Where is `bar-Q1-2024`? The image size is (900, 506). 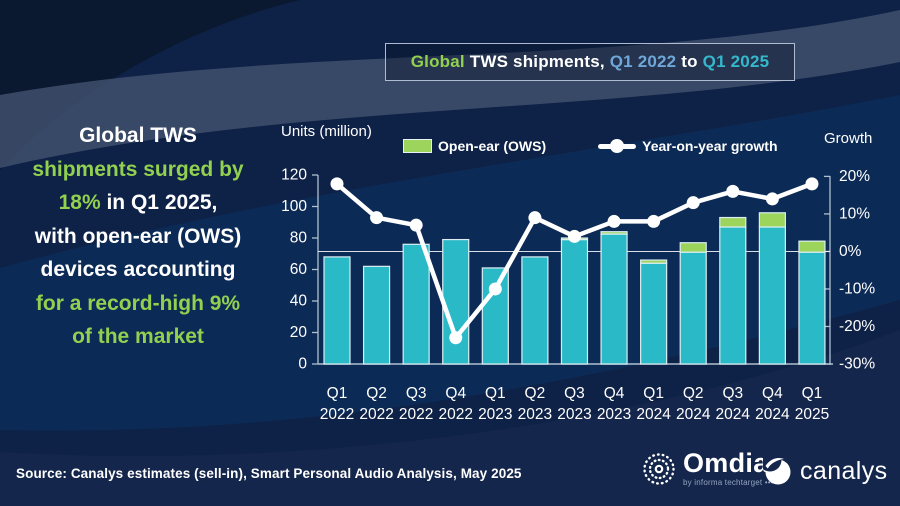 bar-Q1-2024 is located at coordinates (654, 312).